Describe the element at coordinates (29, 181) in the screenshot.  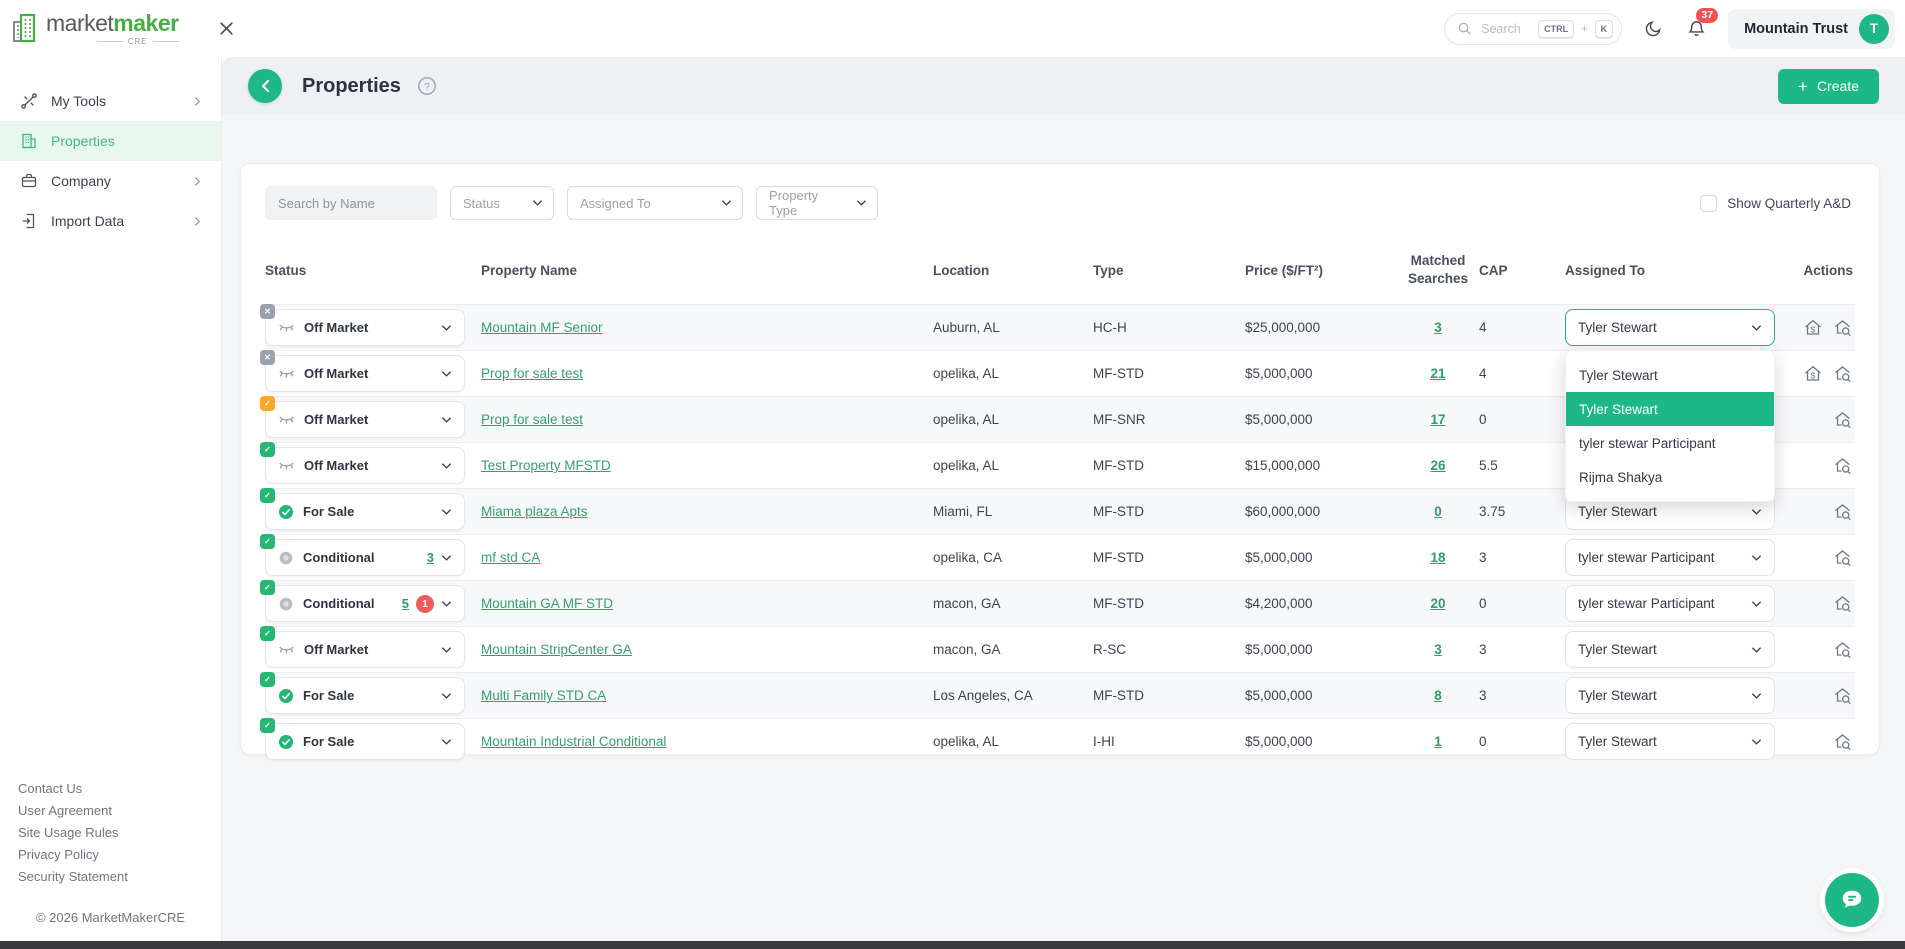
I see `briefcase-icon` at that location.